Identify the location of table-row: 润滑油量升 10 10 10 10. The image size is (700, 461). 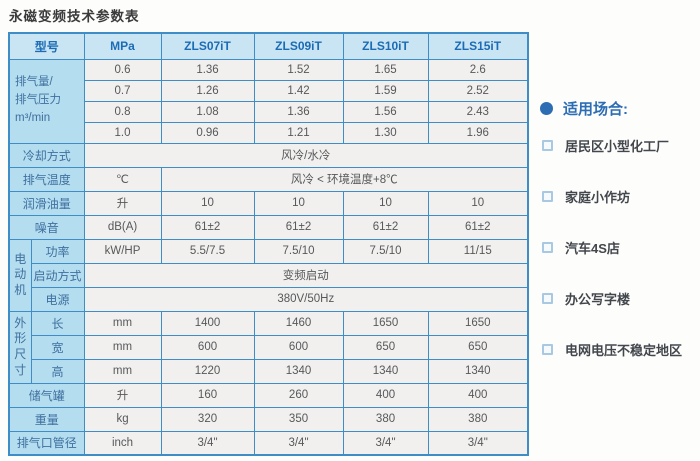
(268, 203).